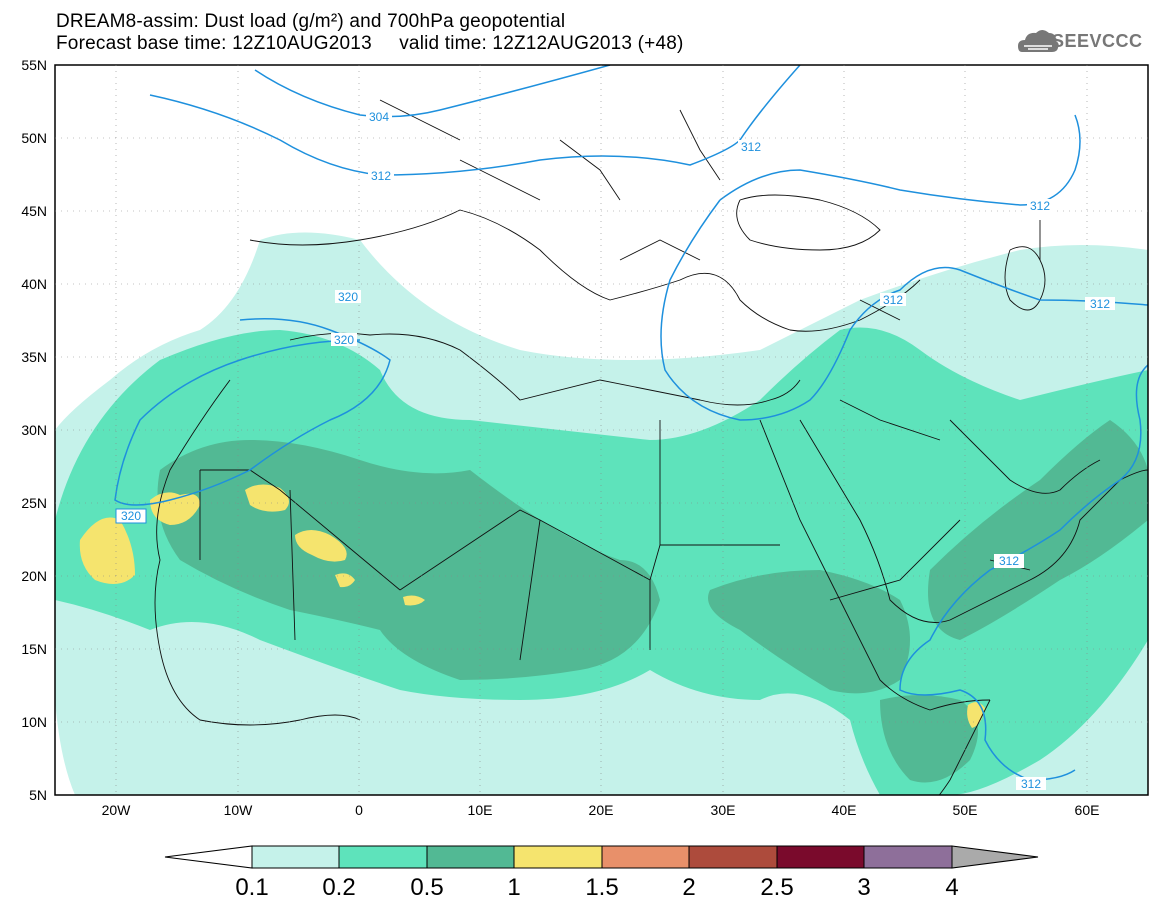  I want to click on coastline-europe, so click(585, 270).